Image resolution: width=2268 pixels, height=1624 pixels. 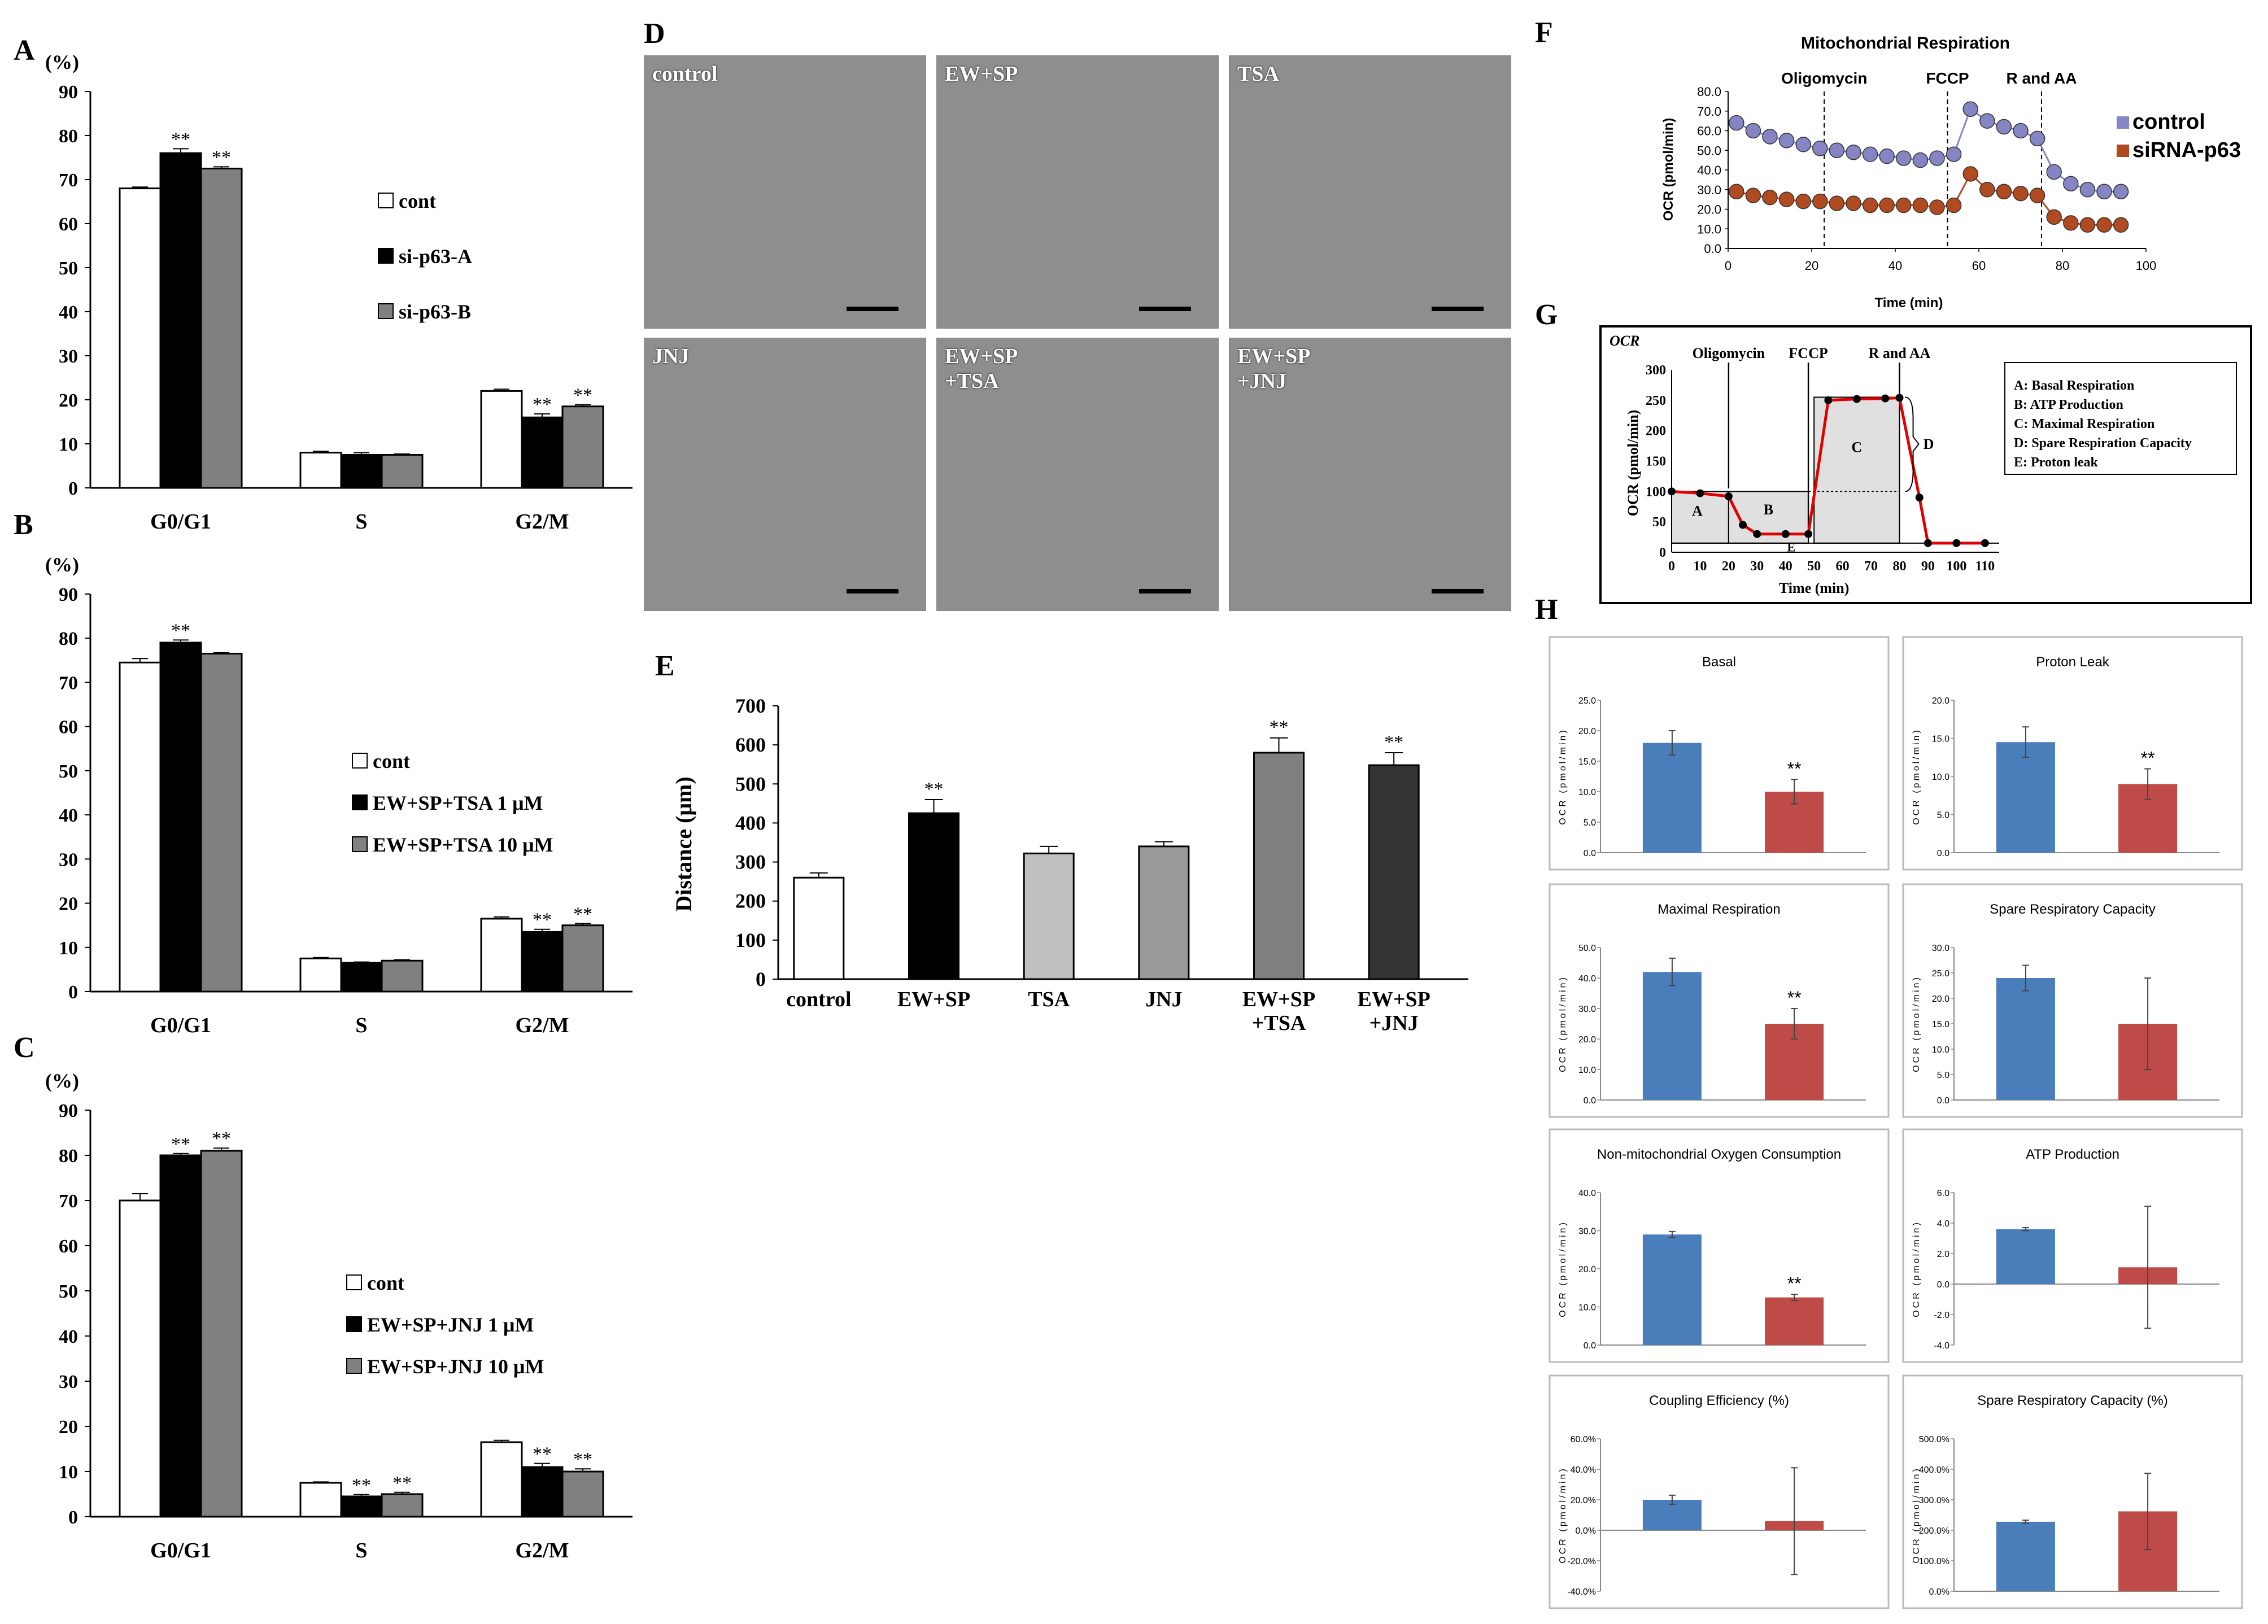 I want to click on injection-label: R and AA, so click(x=1900, y=353).